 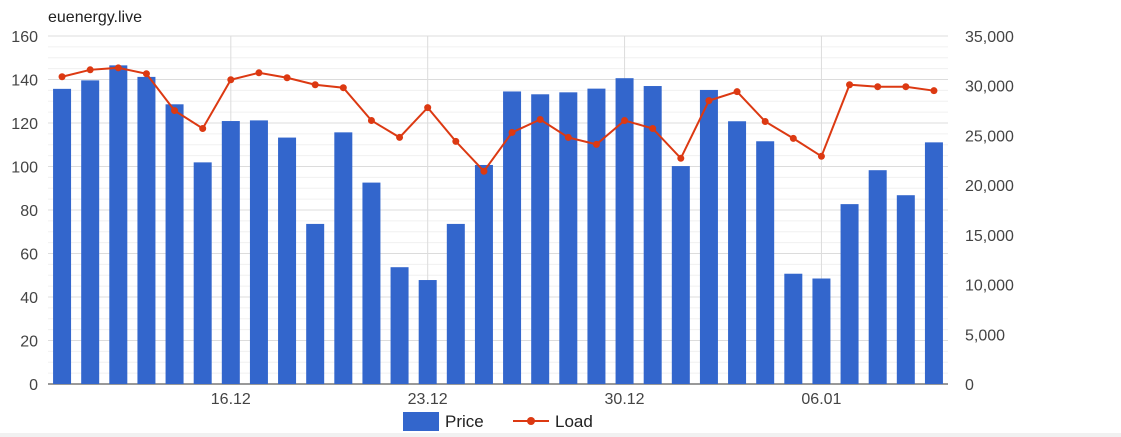 I want to click on y-right-tick-label: 35,000, so click(x=989, y=37).